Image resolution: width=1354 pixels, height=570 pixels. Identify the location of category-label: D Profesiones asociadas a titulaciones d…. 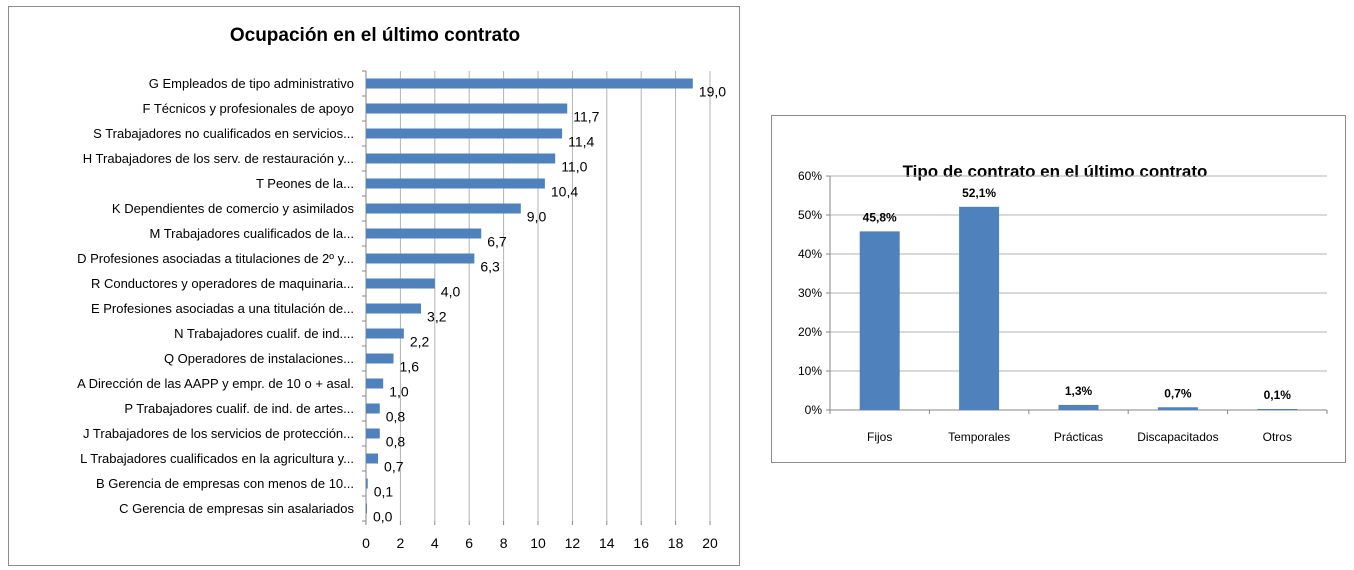
(215, 258).